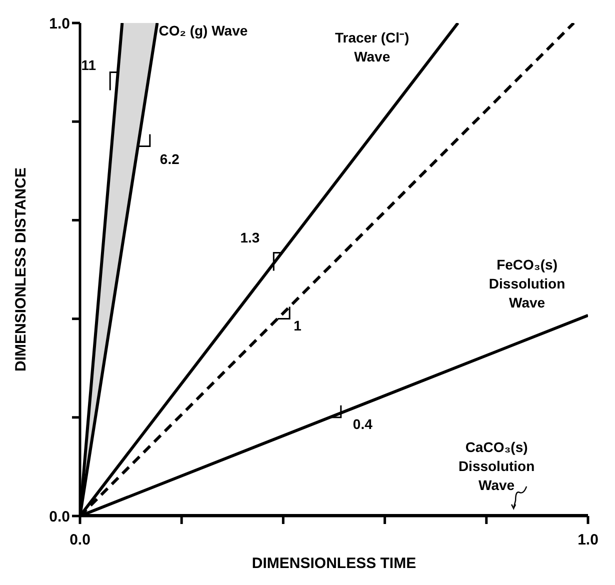  What do you see at coordinates (203, 30) in the screenshot?
I see `series-label: CO₂ (g) Wave` at bounding box center [203, 30].